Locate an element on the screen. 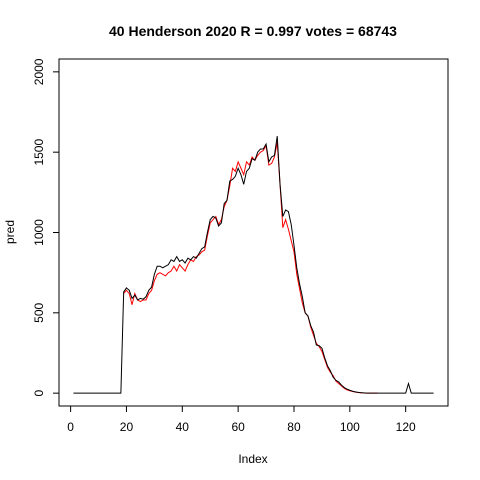  x-tick-label: 60 is located at coordinates (238, 427).